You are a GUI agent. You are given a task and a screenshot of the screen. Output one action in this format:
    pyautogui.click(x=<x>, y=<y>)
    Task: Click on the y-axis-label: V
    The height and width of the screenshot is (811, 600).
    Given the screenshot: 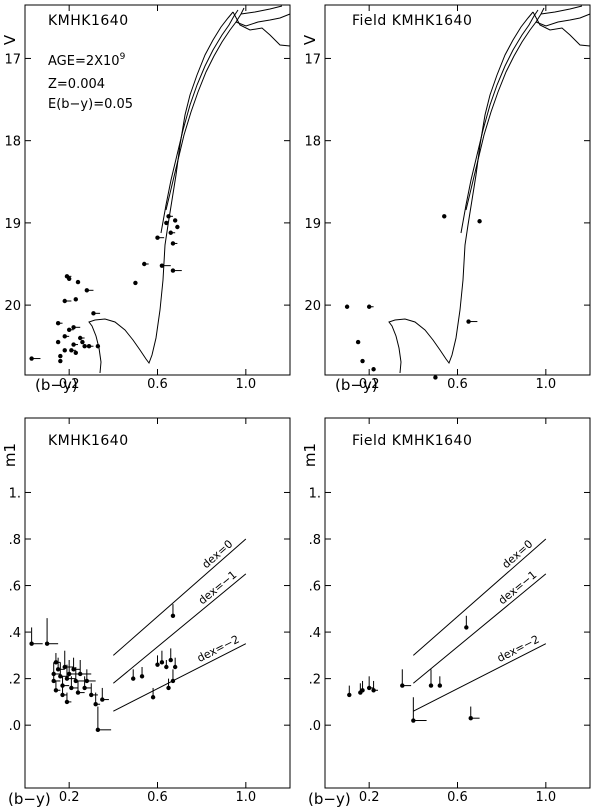 What is the action you would take?
    pyautogui.click(x=310, y=39)
    